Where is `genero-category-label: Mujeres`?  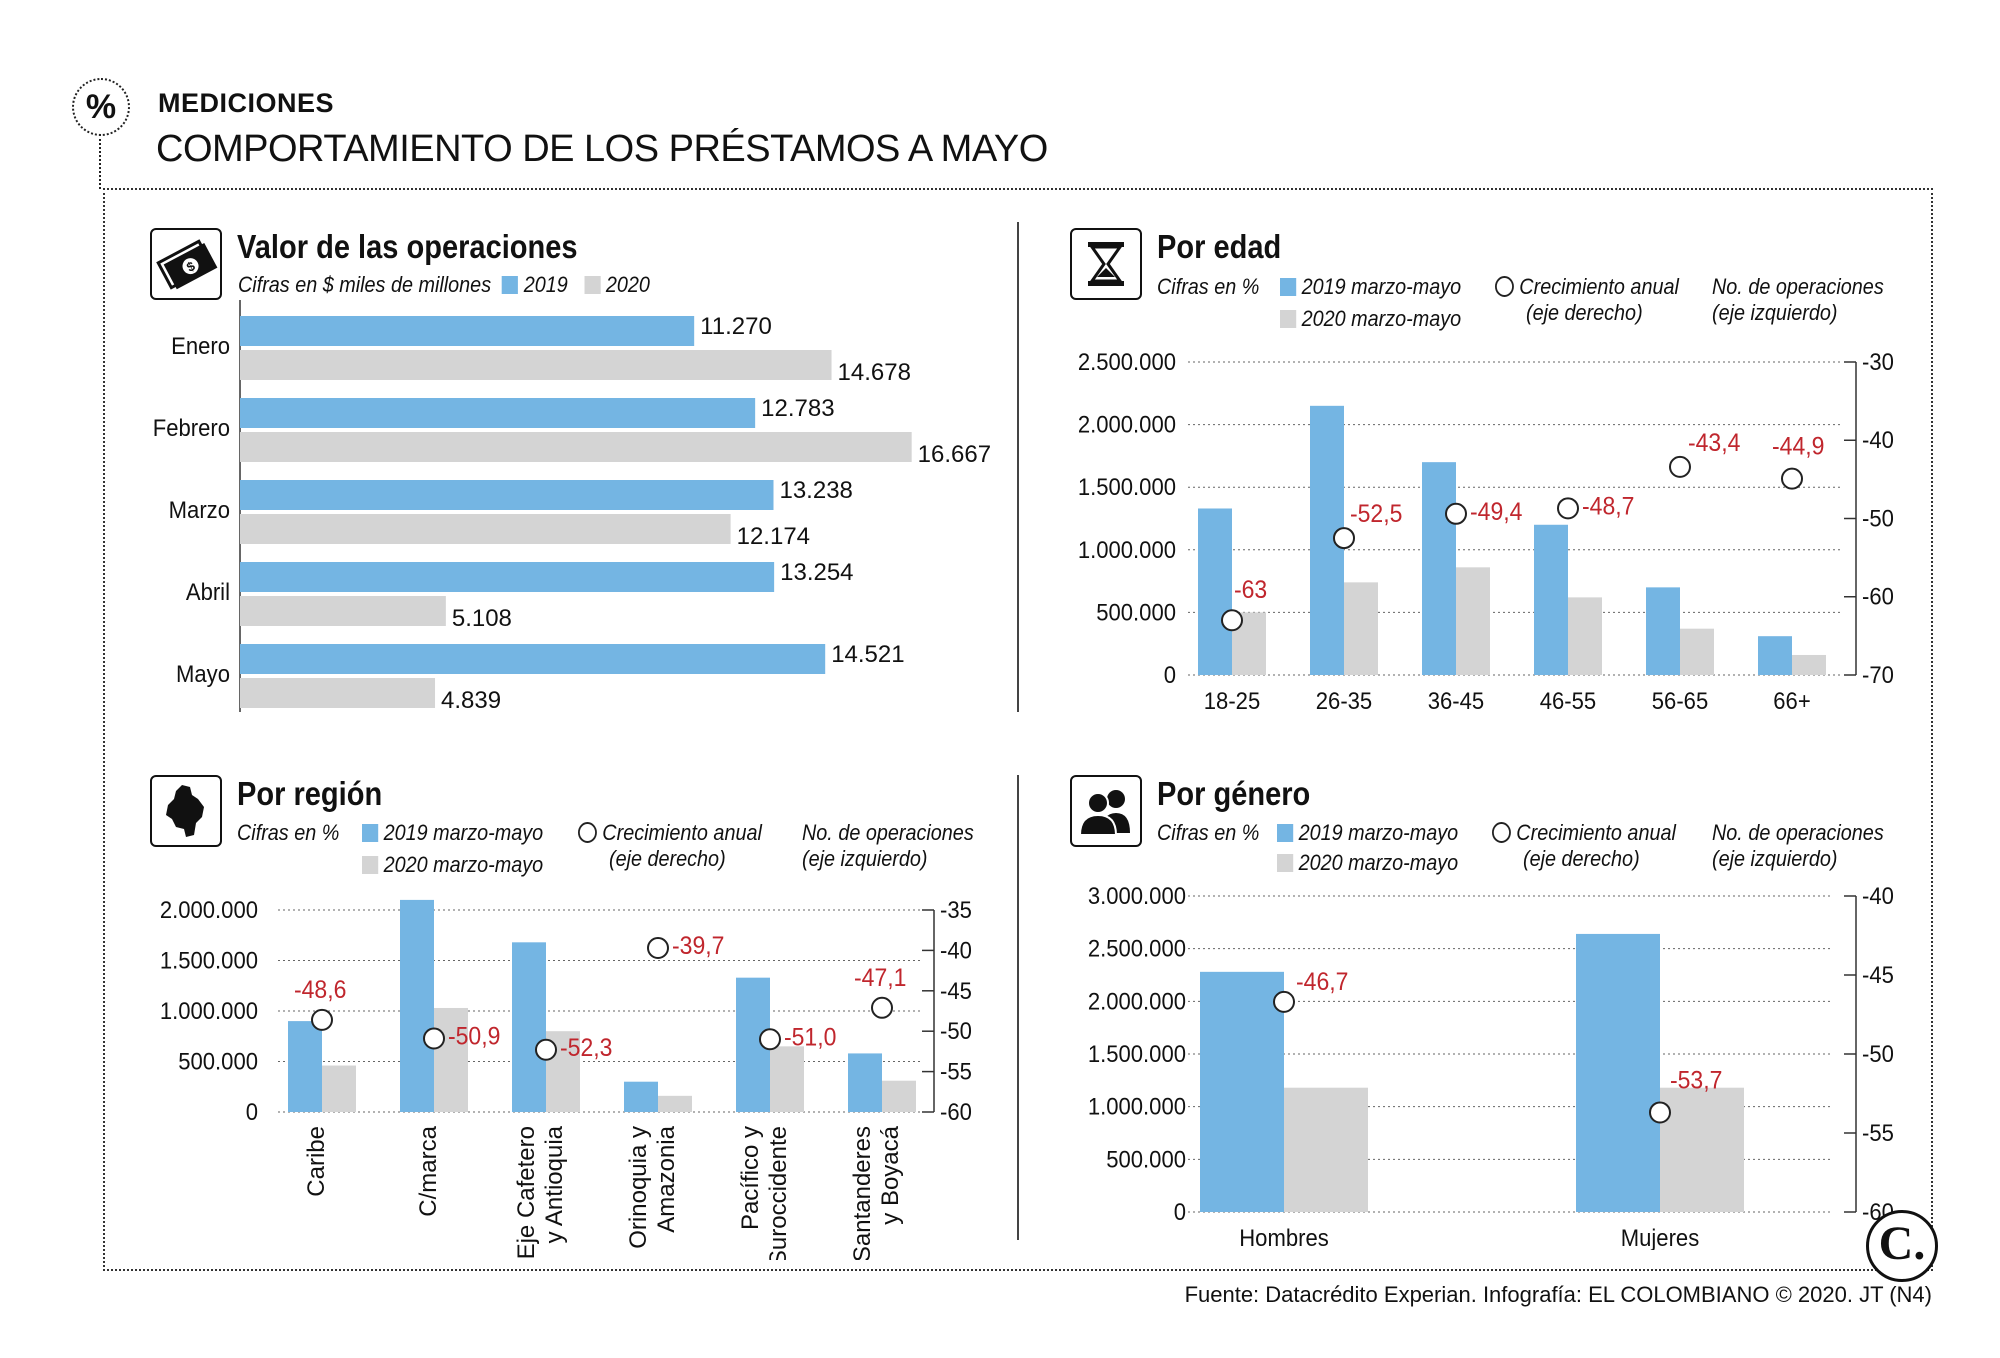
genero-category-label: Mujeres is located at coordinates (1660, 1237).